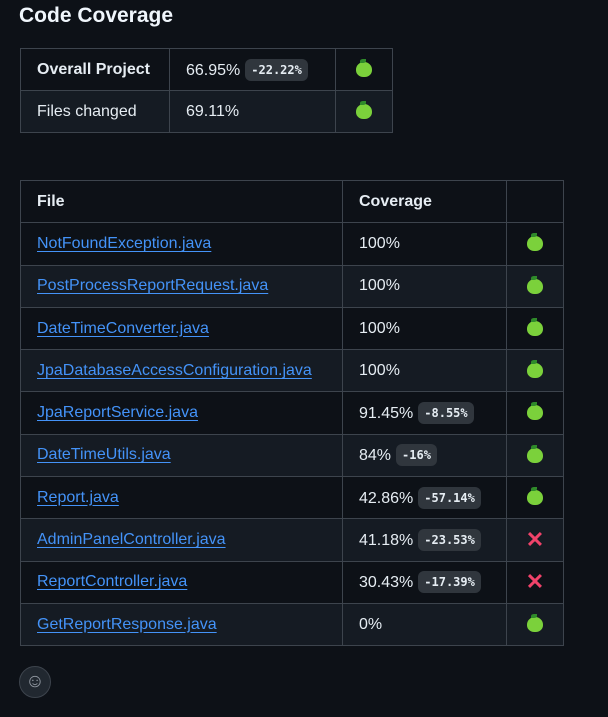  Describe the element at coordinates (424, 201) in the screenshot. I see `header-coverage: Coverage` at that location.